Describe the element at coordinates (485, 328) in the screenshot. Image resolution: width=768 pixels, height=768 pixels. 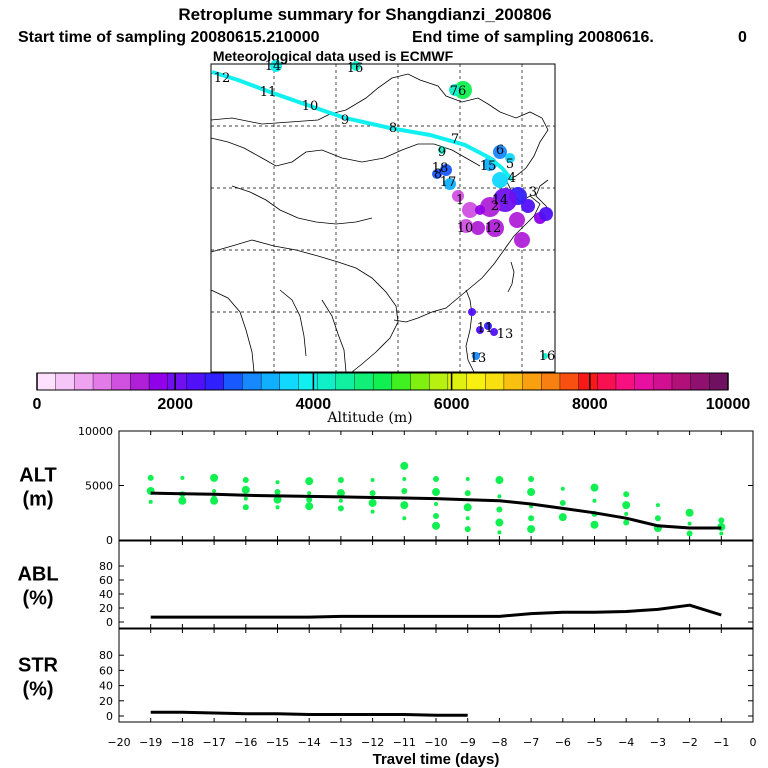
I see `map-day-label: 11` at that location.